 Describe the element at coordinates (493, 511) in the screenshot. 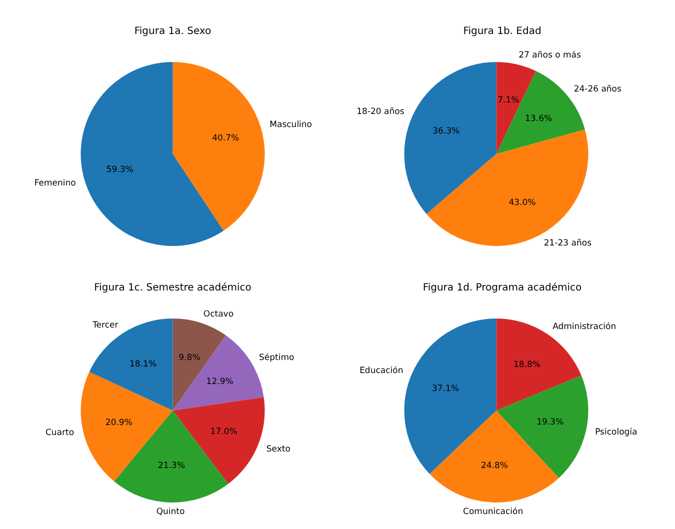

I see `slice-label: Comunicación` at that location.